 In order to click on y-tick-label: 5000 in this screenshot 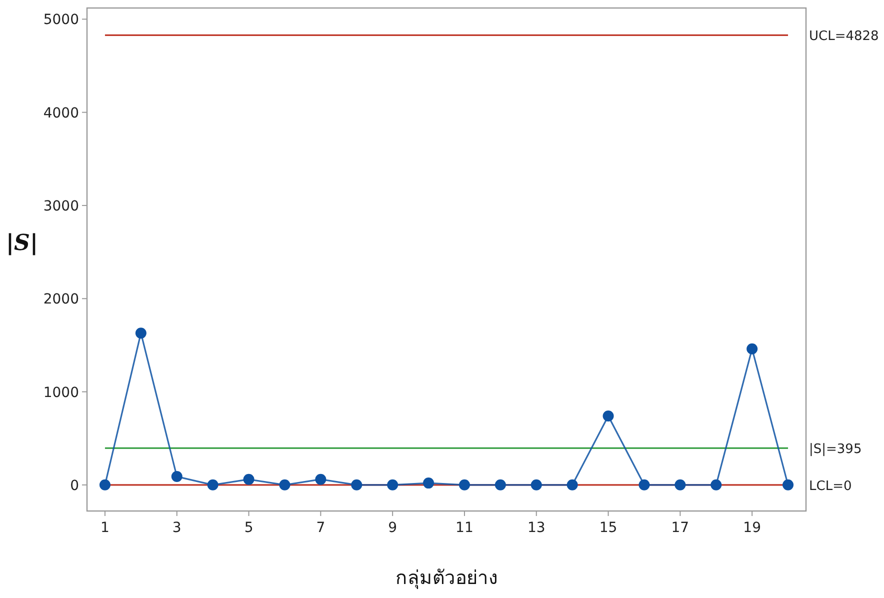, I will do `click(61, 20)`.